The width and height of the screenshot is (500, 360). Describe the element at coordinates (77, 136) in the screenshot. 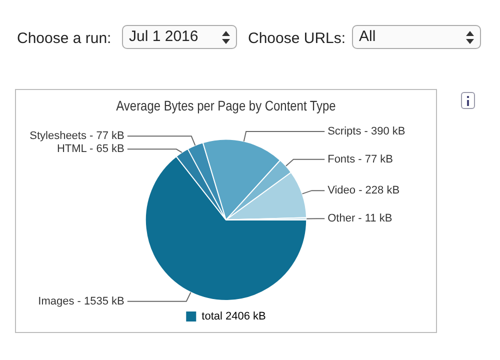

I see `slice-label: Stylesheets - 77 kB` at that location.